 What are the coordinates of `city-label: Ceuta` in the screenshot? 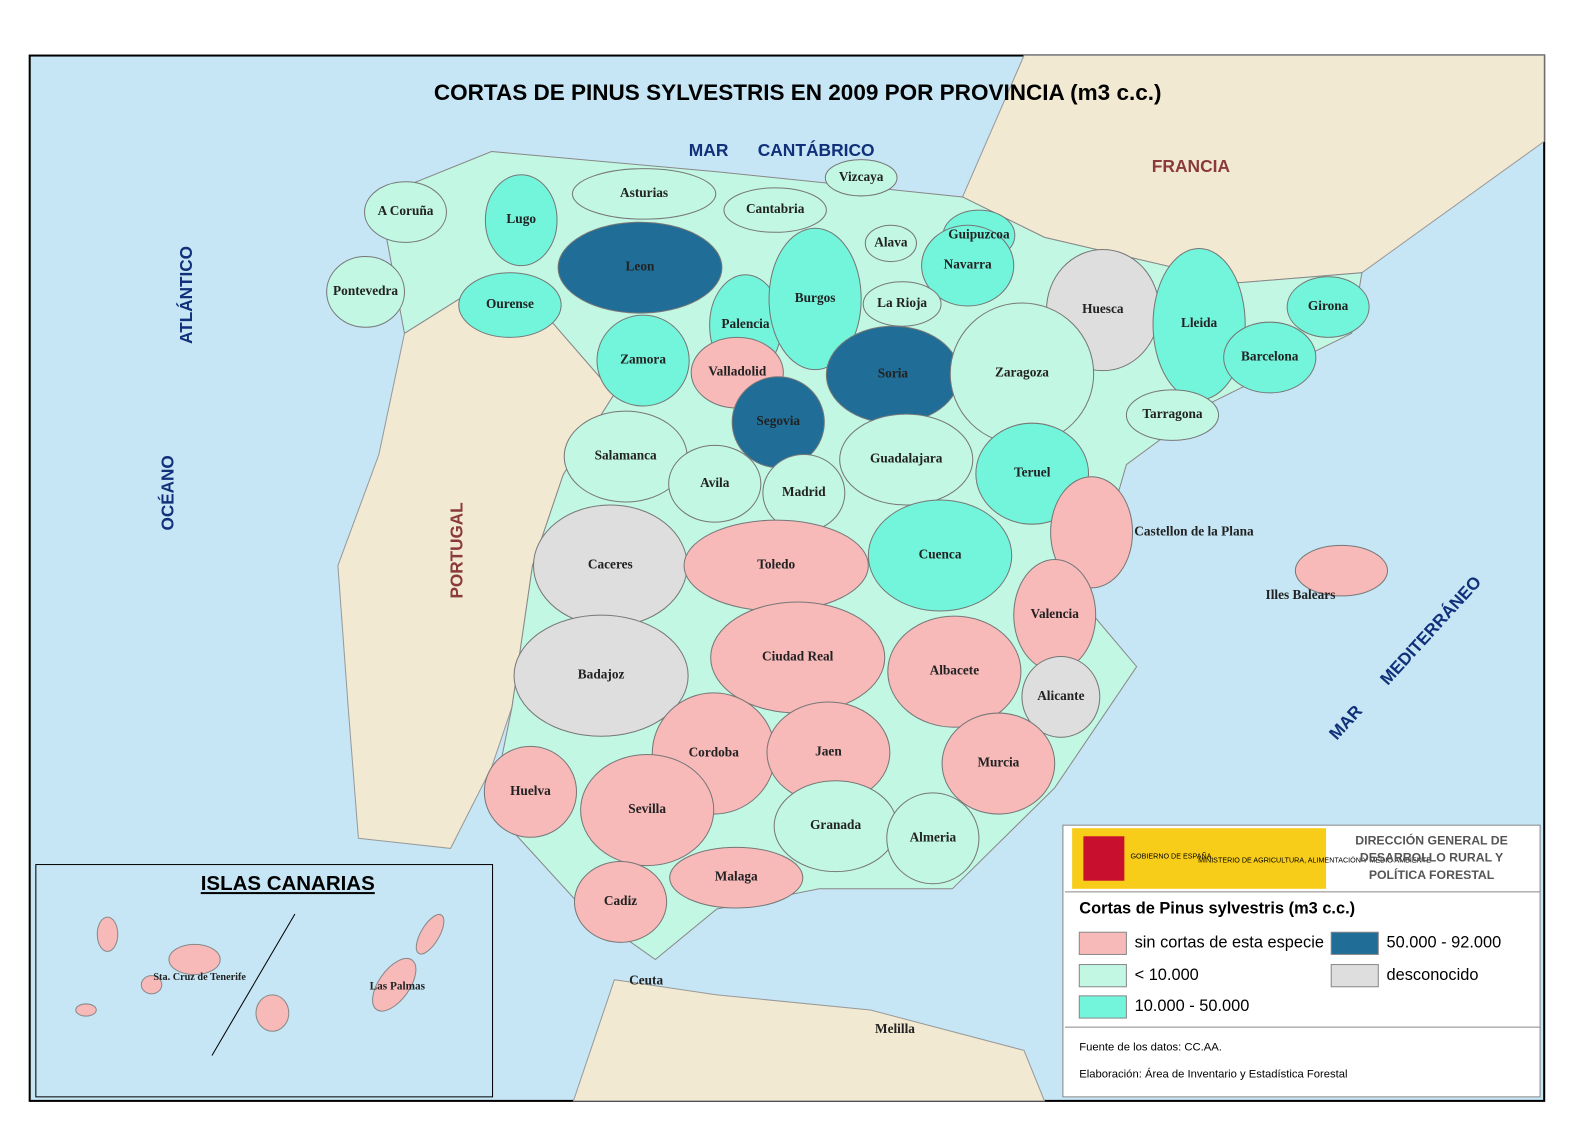 It's located at (646, 980).